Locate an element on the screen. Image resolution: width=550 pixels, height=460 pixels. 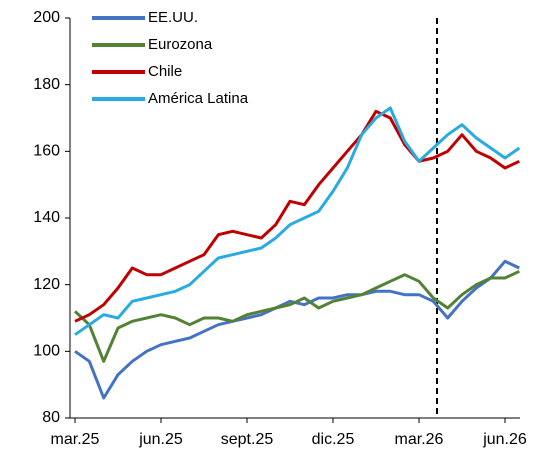
x-tick-label: dic.25 is located at coordinates (333, 439).